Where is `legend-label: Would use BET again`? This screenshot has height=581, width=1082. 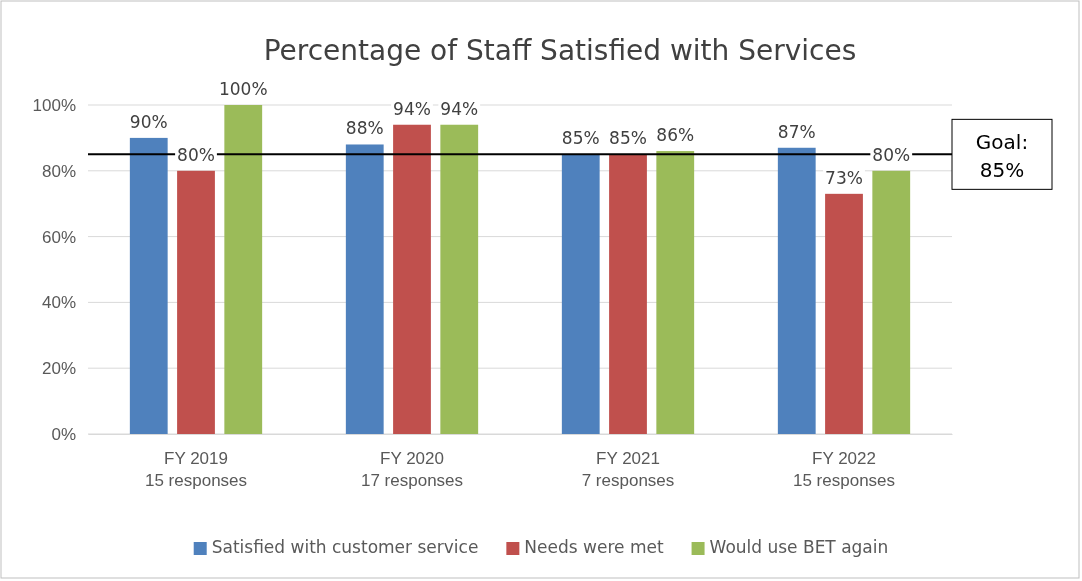
legend-label: Would use BET again is located at coordinates (799, 547).